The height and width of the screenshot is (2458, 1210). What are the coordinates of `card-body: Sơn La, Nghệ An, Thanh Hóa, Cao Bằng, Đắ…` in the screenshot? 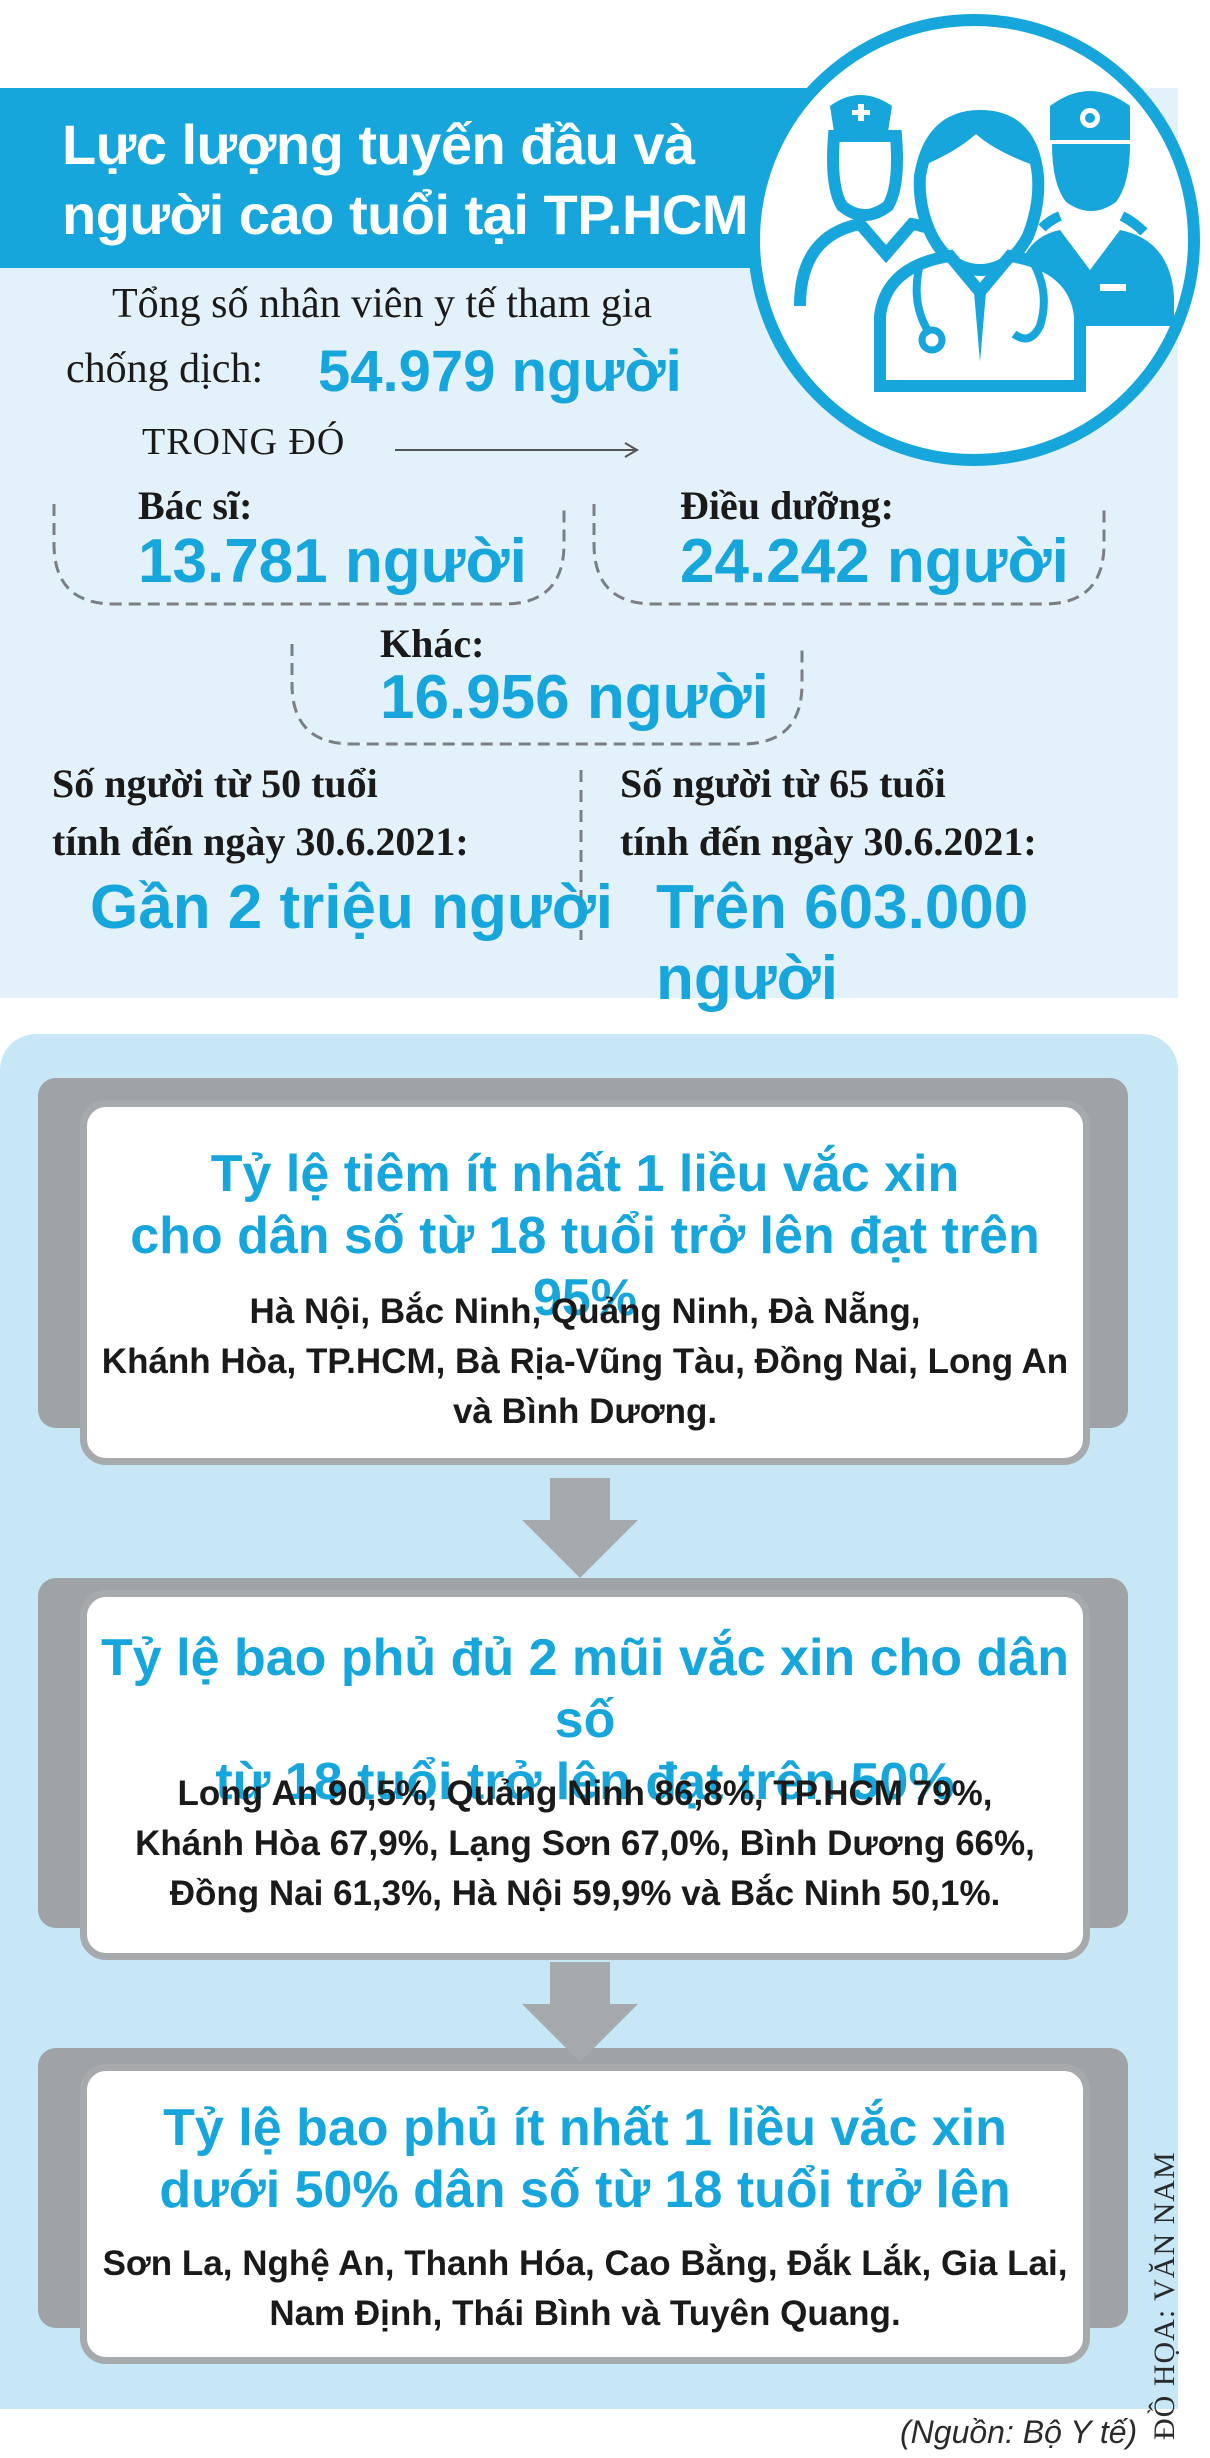 It's located at (585, 2289).